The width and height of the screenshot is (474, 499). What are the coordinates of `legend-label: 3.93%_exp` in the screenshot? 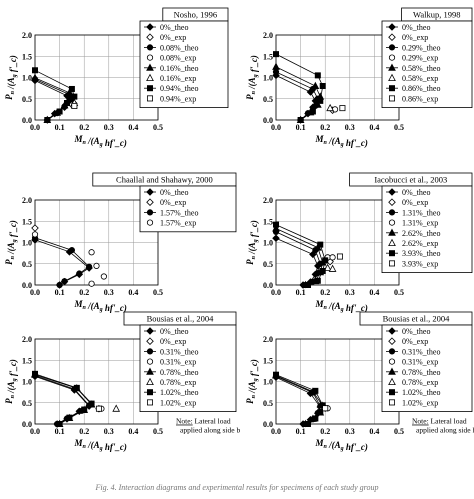 It's located at (420, 263).